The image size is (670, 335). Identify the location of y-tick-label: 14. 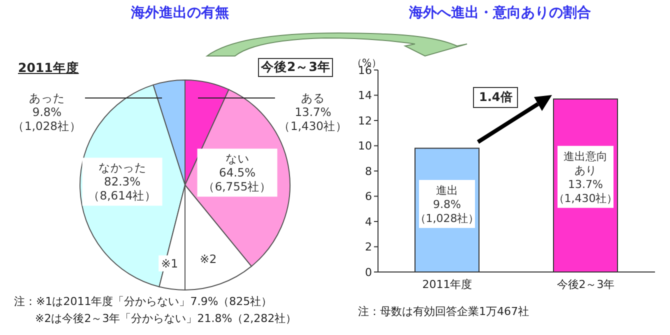
(365, 95).